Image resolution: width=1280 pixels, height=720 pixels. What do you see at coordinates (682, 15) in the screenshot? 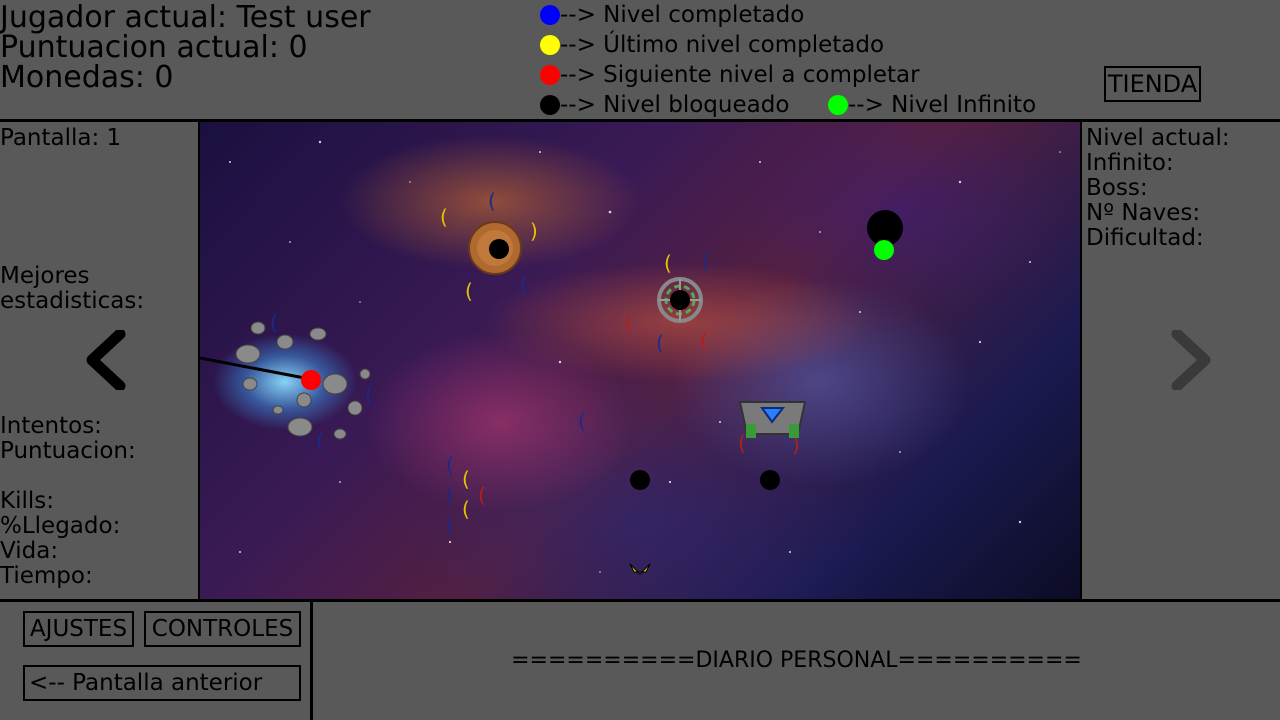
I see `legend-completed-text: --> Nivel completado` at bounding box center [682, 15].